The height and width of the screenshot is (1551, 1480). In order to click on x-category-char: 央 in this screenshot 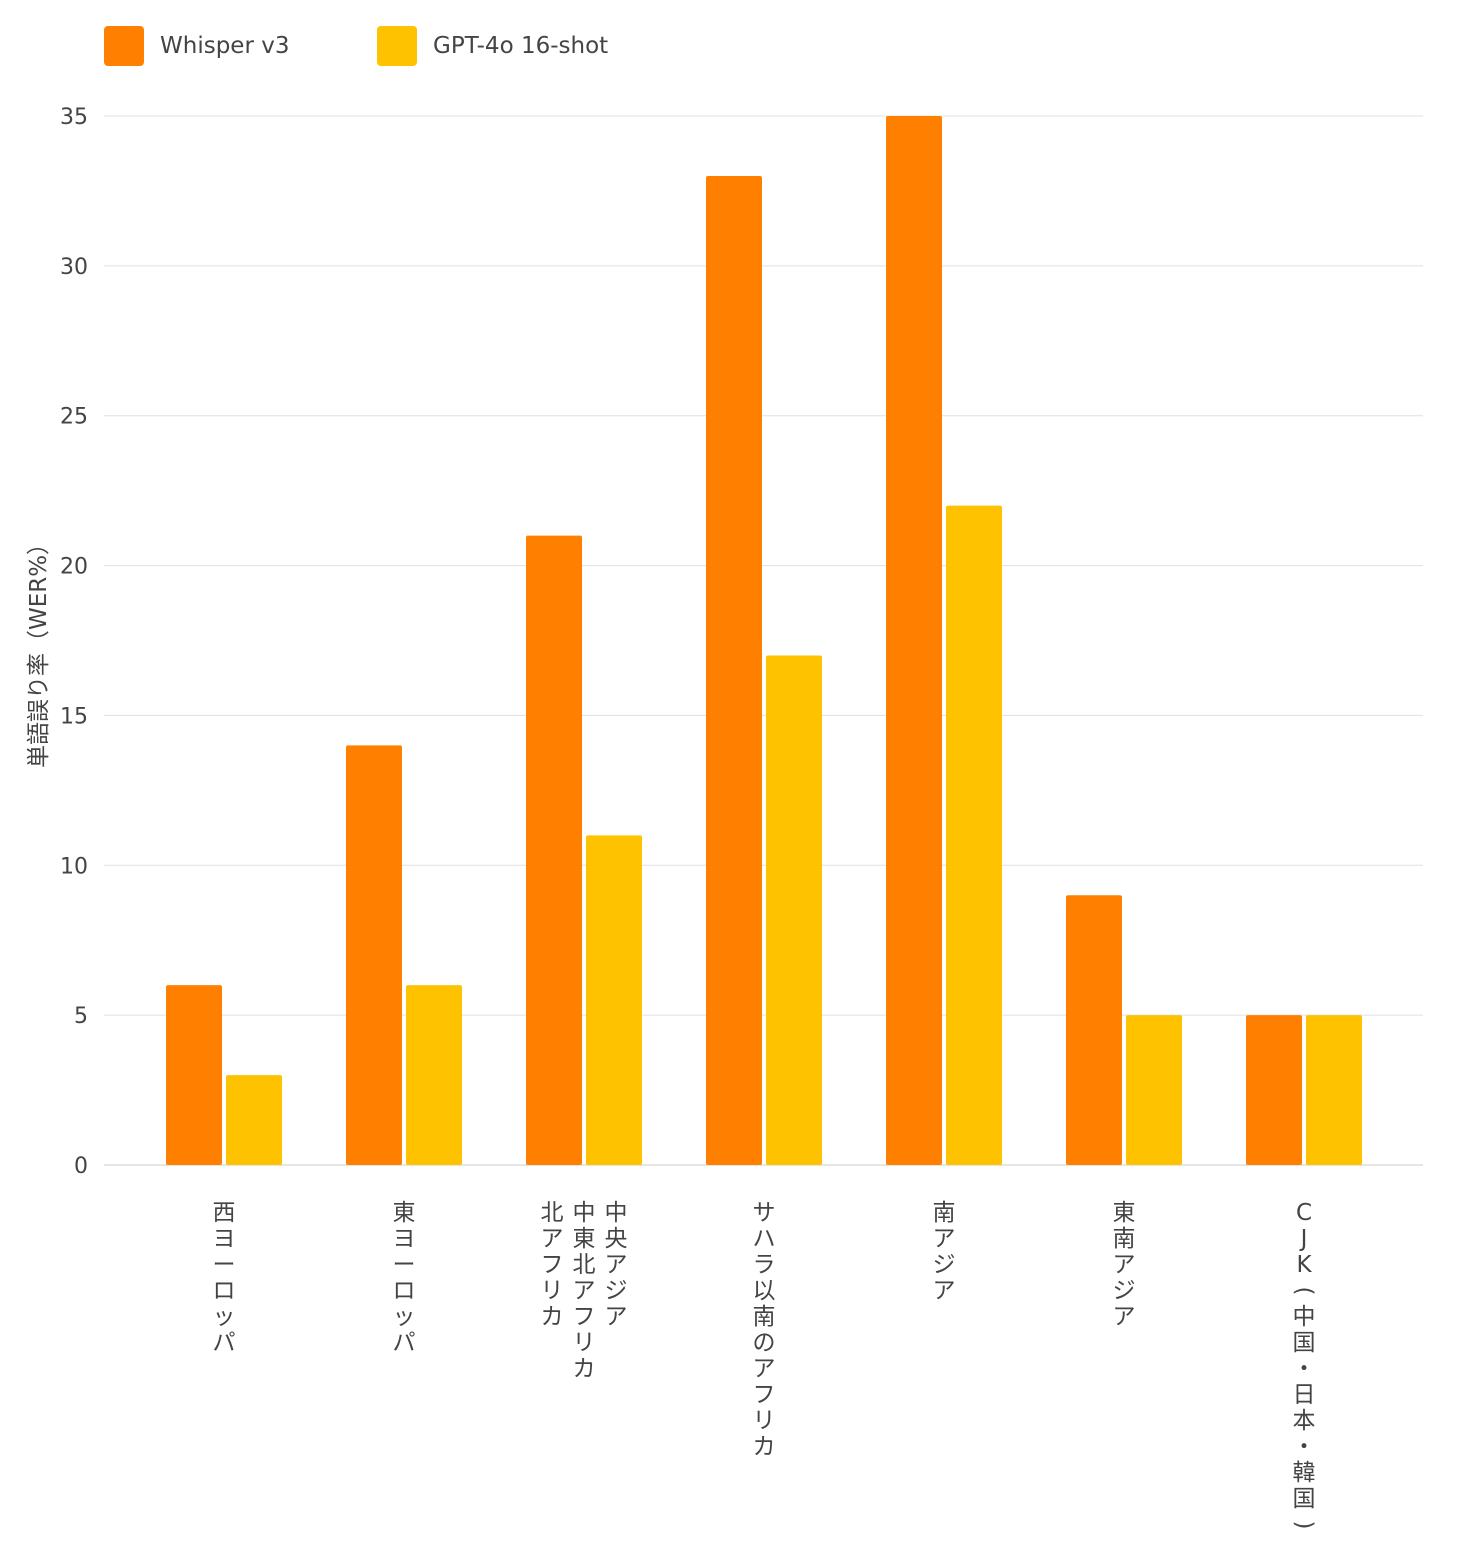, I will do `click(616, 1239)`.